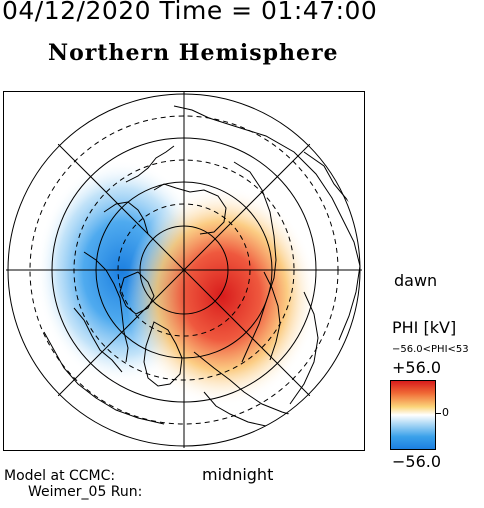  What do you see at coordinates (417, 367) in the screenshot?
I see `legend-max-value: +56.0` at bounding box center [417, 367].